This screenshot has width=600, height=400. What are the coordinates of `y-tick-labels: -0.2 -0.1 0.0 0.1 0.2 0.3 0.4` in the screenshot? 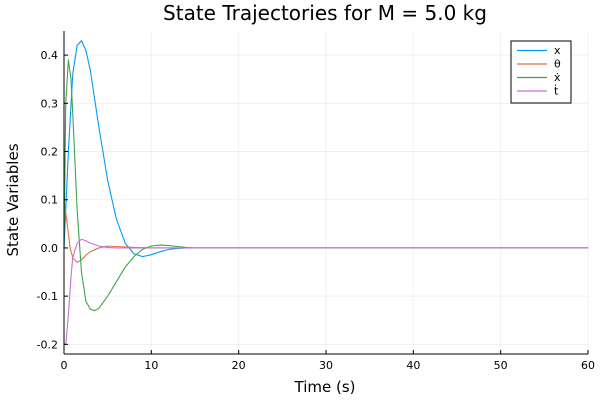 It's located at (47, 200).